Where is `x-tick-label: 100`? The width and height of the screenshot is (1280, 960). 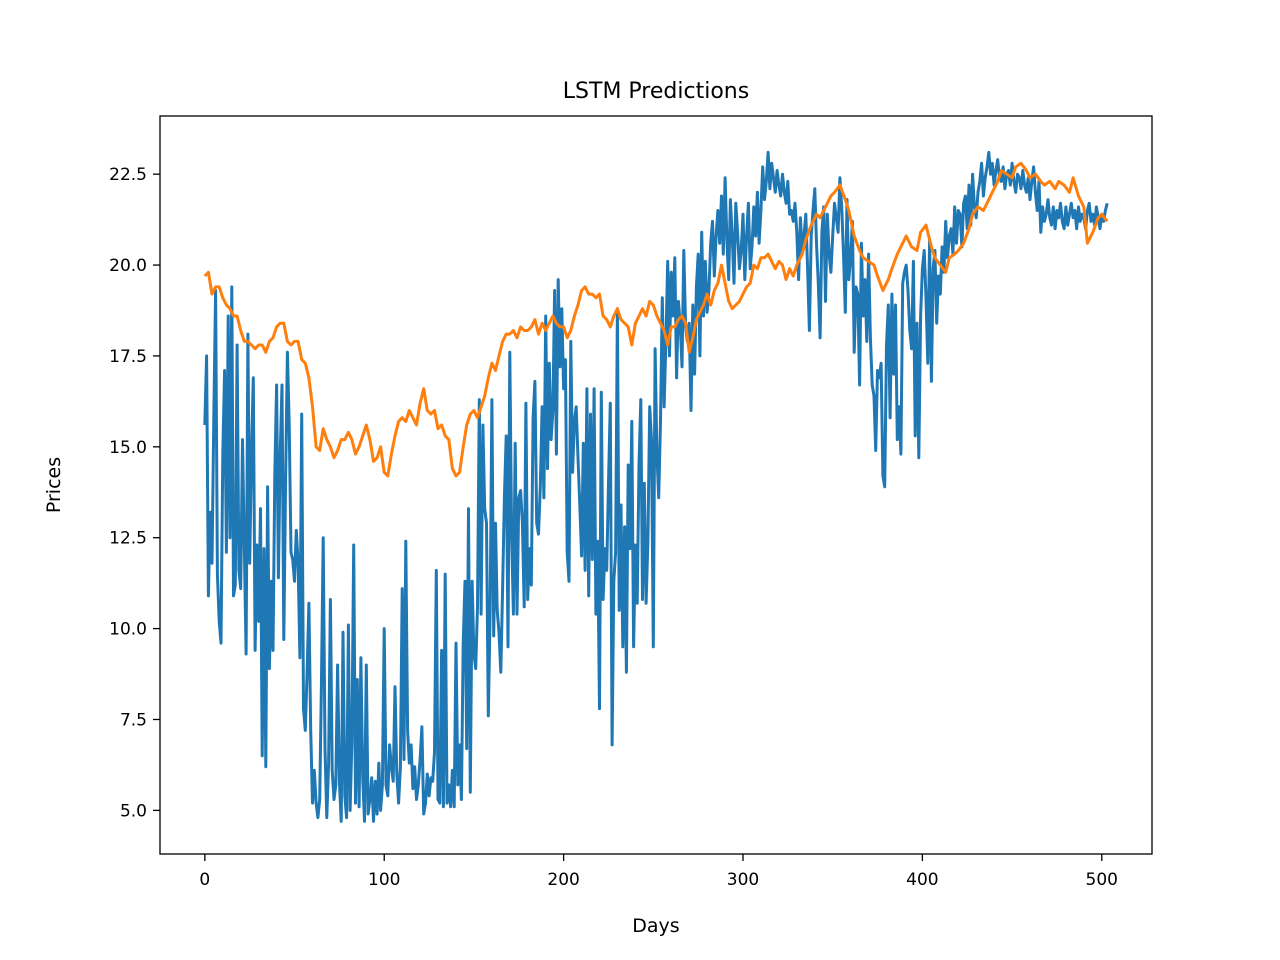
x-tick-label: 100 is located at coordinates (384, 880).